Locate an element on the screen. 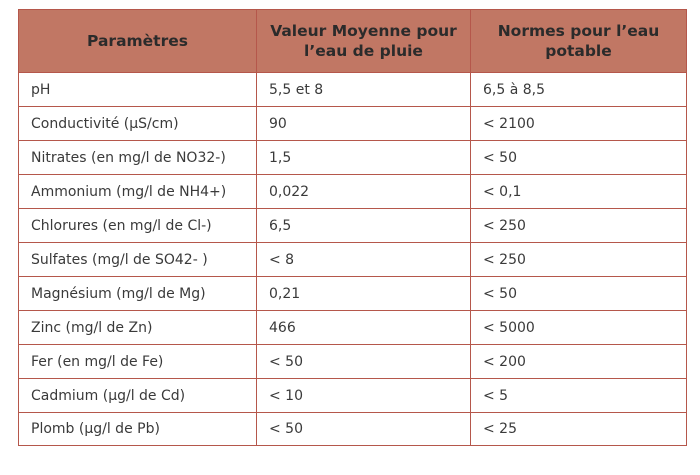  table-row: Fer (en mg/l de Fe) < 50 < 200 is located at coordinates (352, 361).